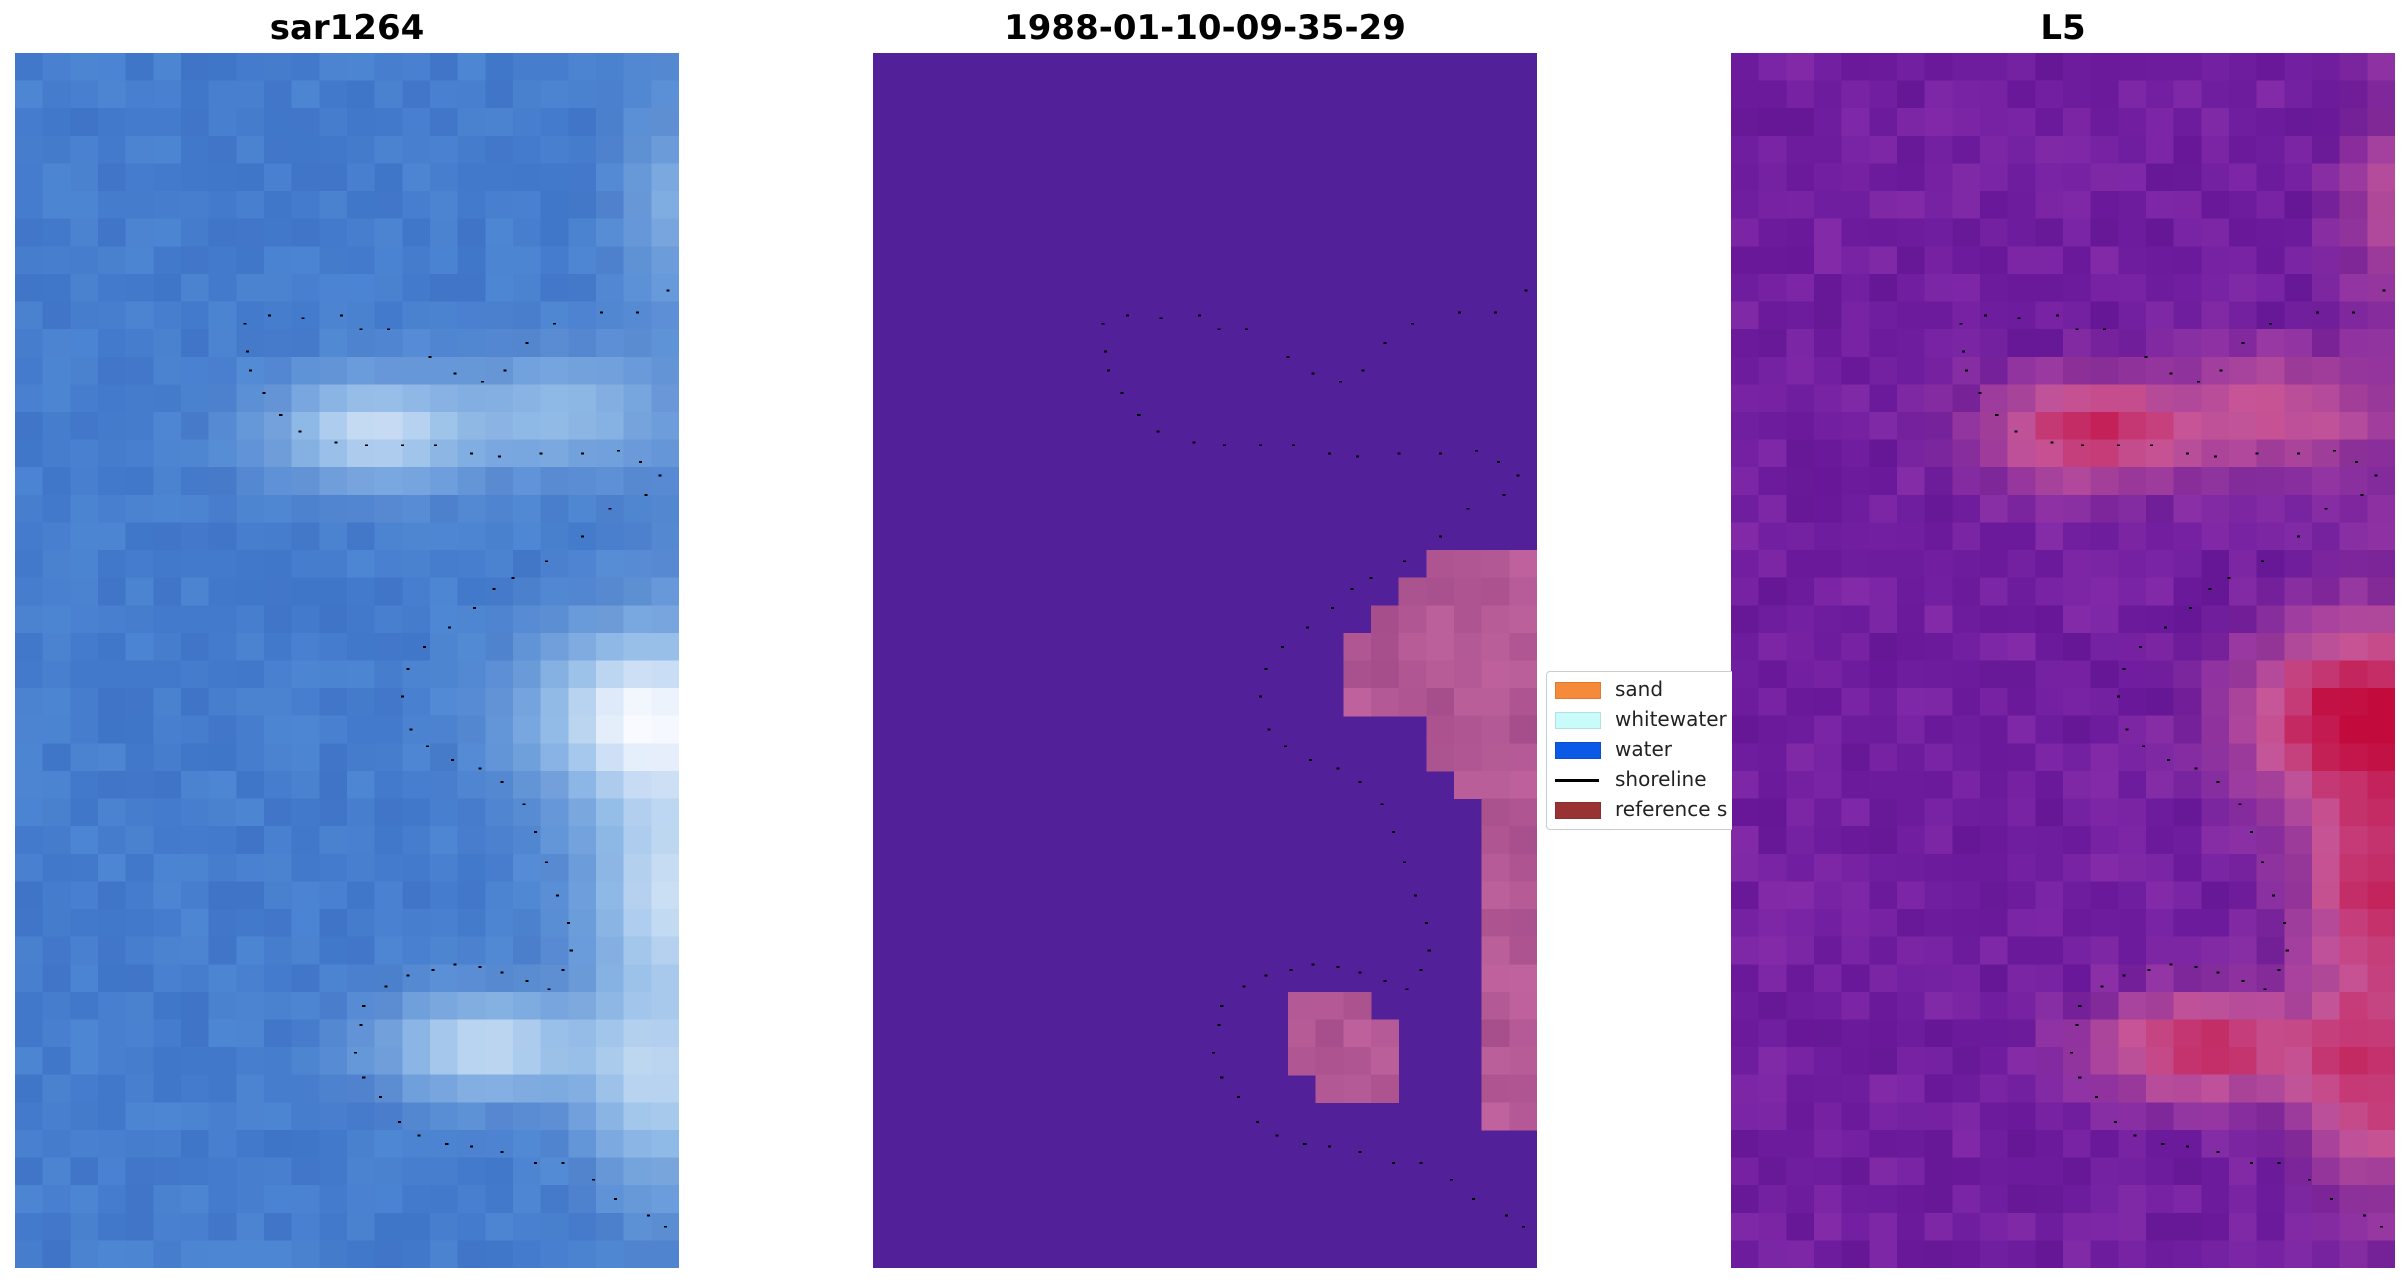  I want to click on legend-label: water, so click(1643, 749).